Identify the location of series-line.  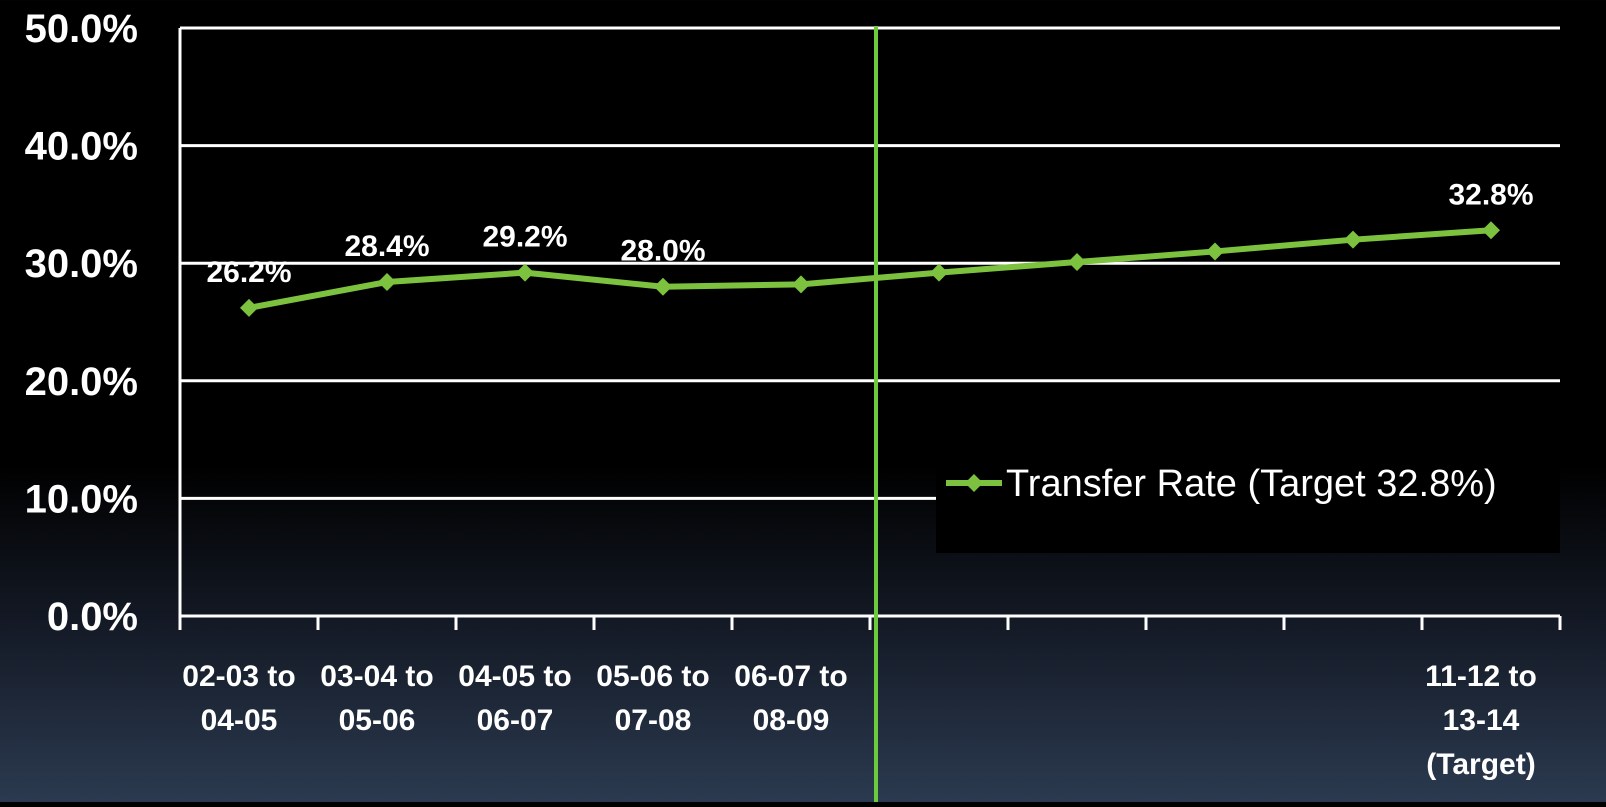
(870, 269).